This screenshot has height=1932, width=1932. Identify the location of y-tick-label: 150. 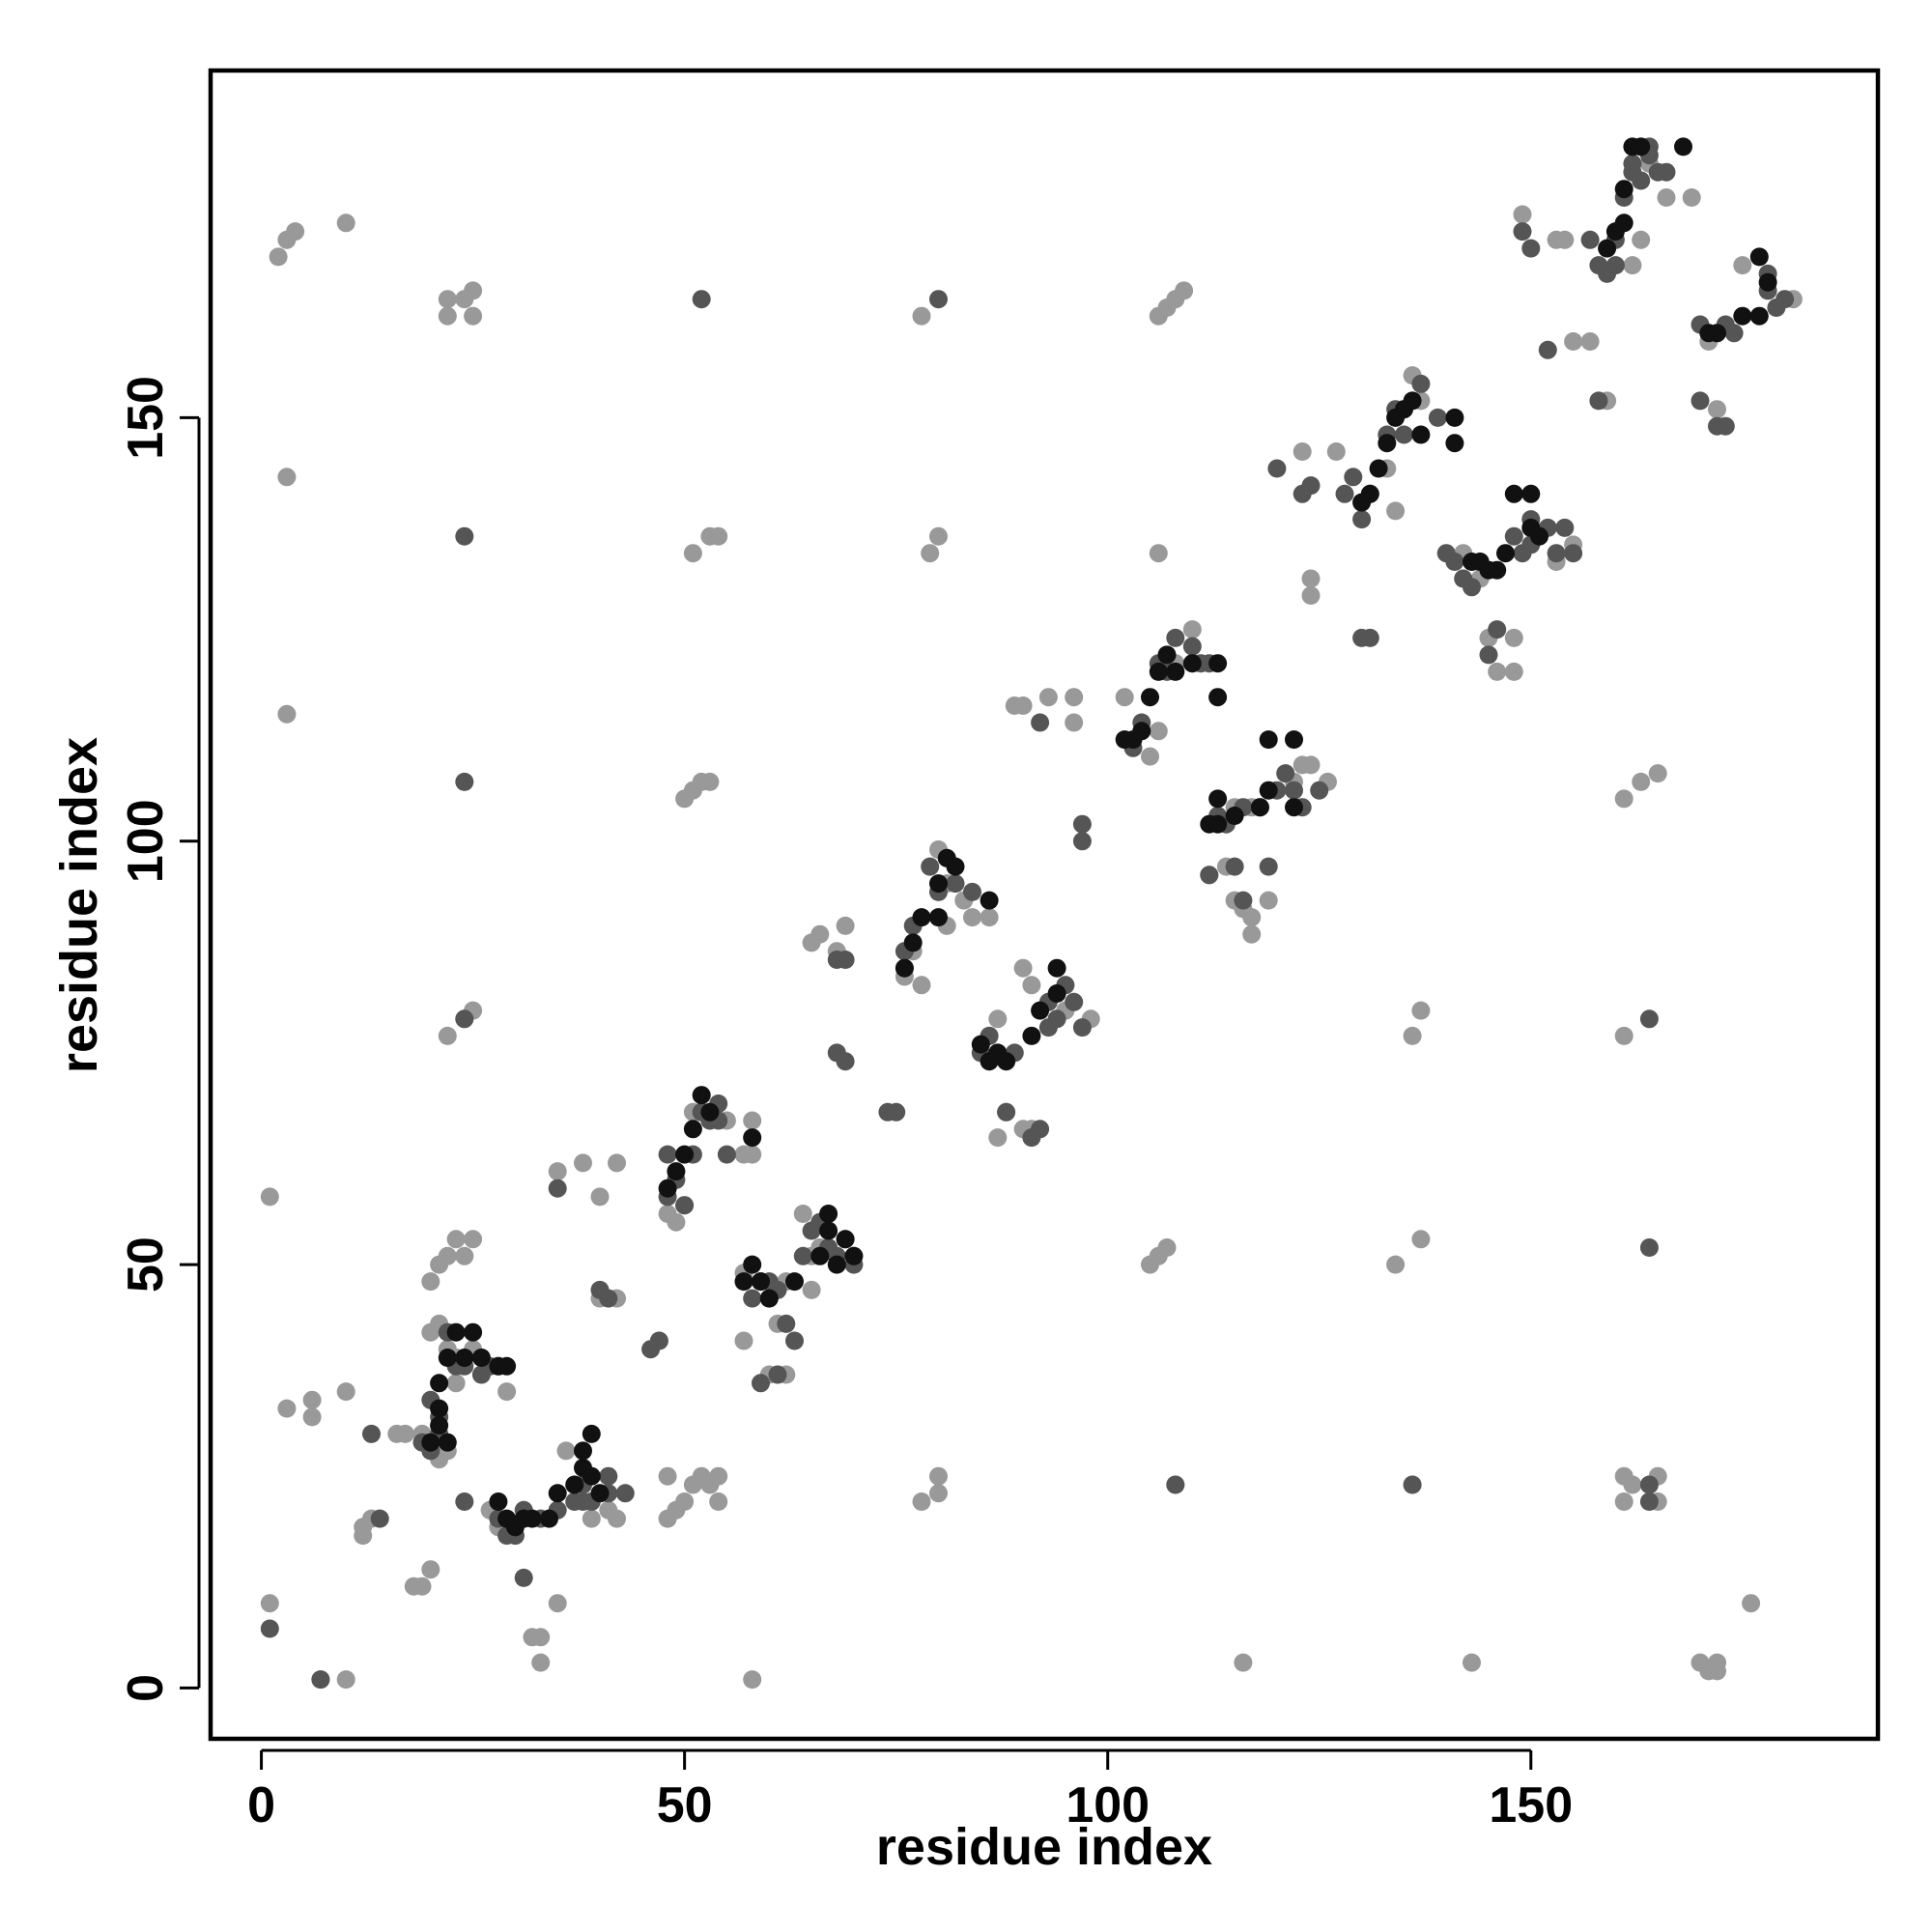
(146, 418).